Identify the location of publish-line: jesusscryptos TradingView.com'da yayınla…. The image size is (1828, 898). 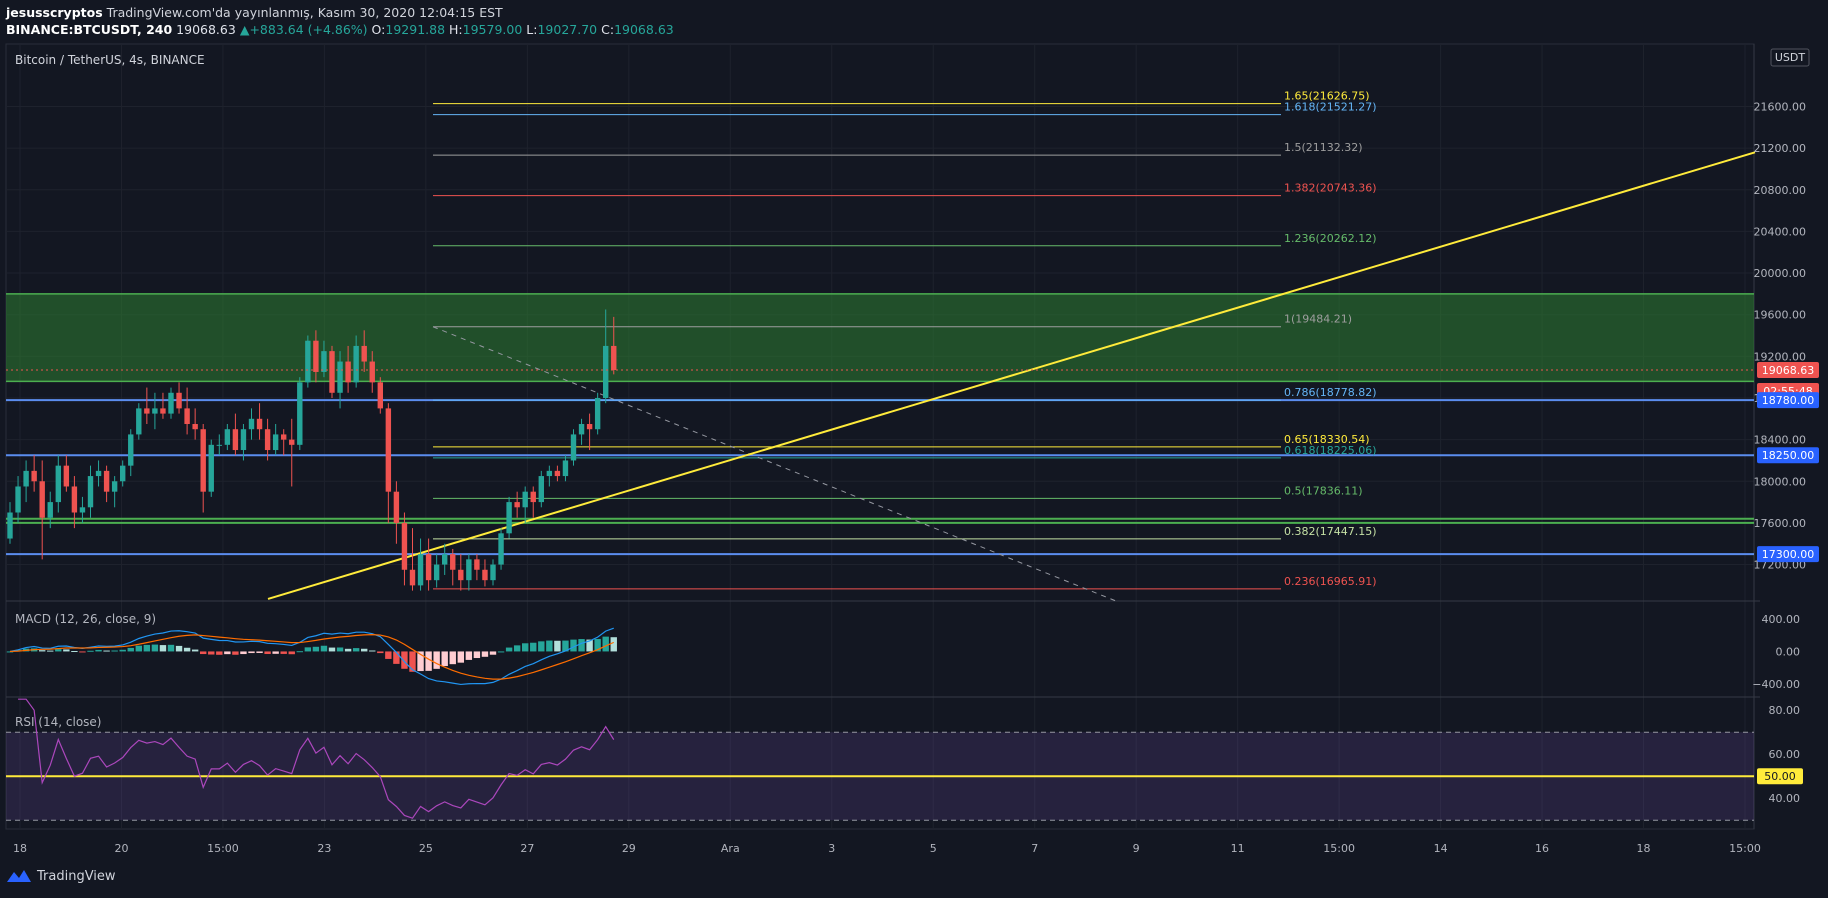
(340, 12).